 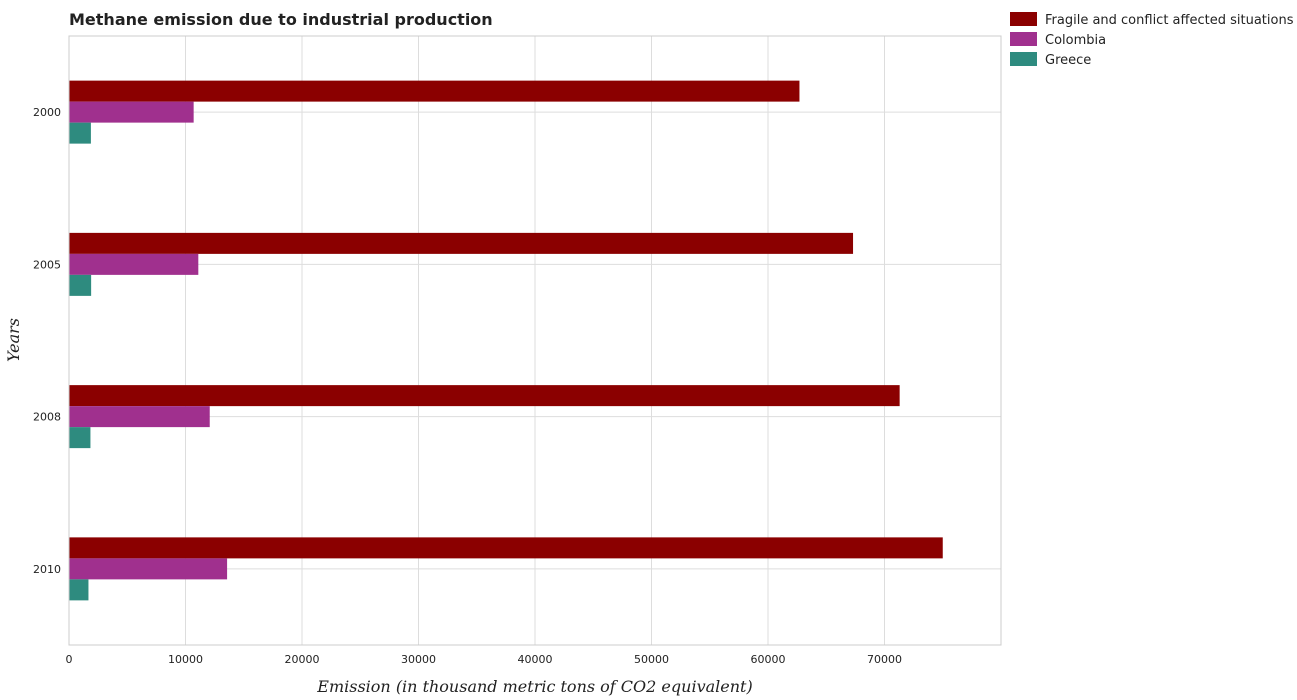 What do you see at coordinates (47, 341) in the screenshot?
I see `y-axis-ticks: 2000 2005 2008 2010` at bounding box center [47, 341].